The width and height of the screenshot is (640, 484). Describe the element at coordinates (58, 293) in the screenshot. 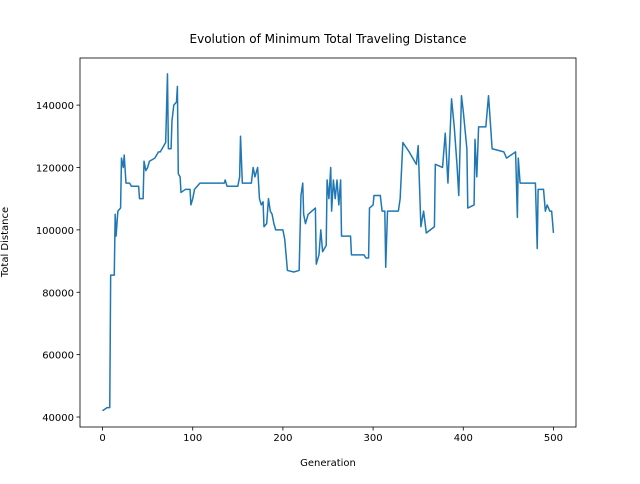

I see `y-tick-label: 80000` at that location.